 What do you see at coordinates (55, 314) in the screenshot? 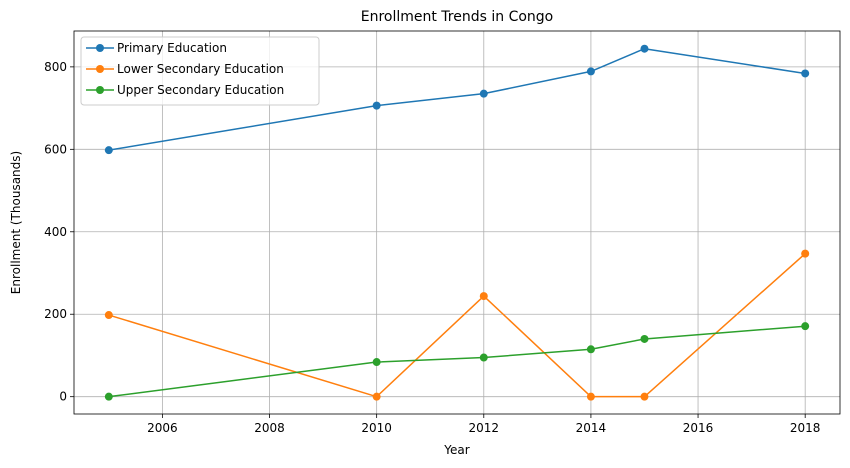
I see `y-tick-label: 200` at bounding box center [55, 314].